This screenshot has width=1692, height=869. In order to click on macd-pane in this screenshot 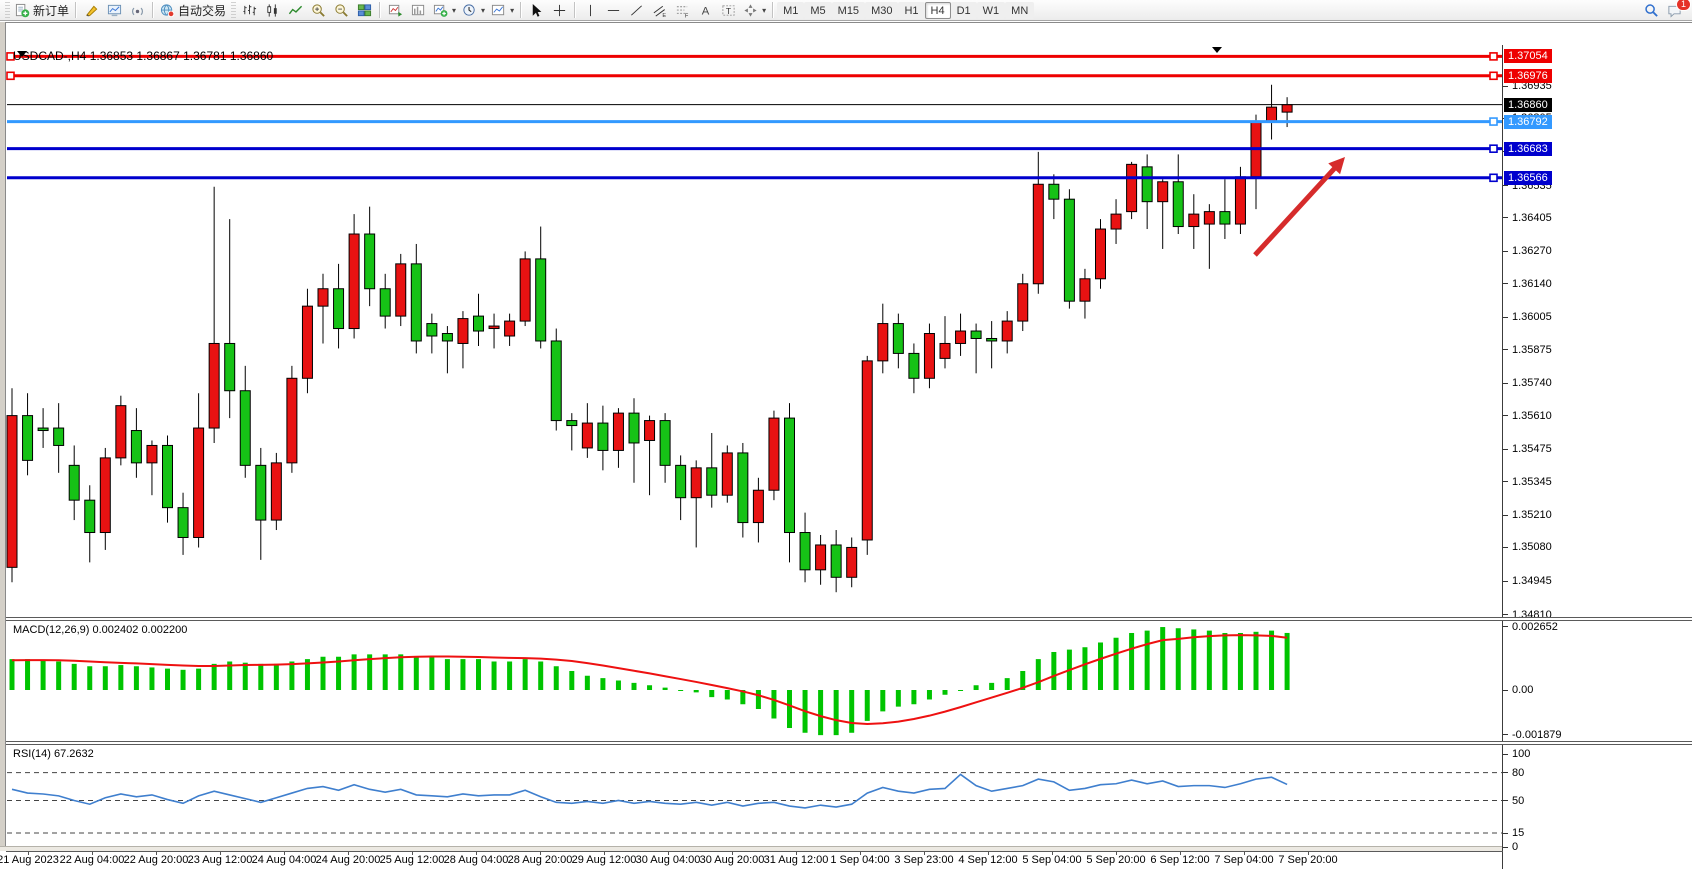, I will do `click(751, 681)`.